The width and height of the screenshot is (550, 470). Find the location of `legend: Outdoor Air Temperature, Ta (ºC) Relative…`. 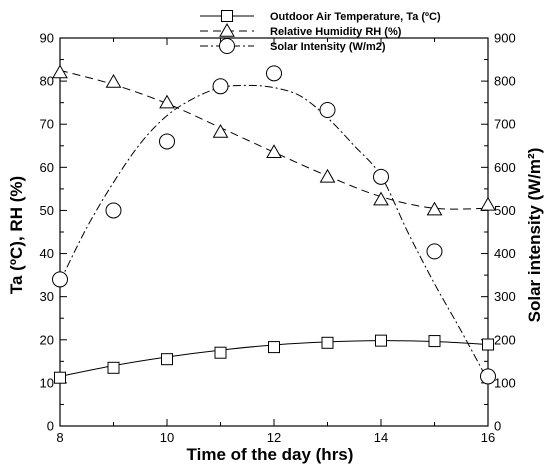

legend: Outdoor Air Temperature, Ta (ºC) Relative… is located at coordinates (320, 32).